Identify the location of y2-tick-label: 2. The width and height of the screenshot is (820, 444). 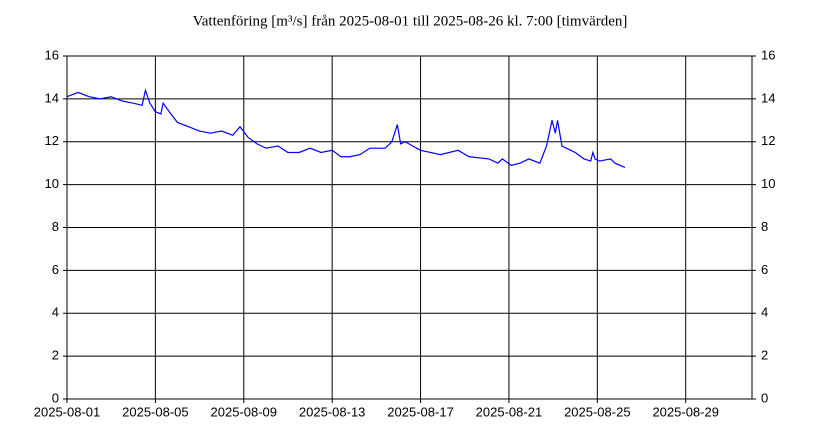
(764, 355).